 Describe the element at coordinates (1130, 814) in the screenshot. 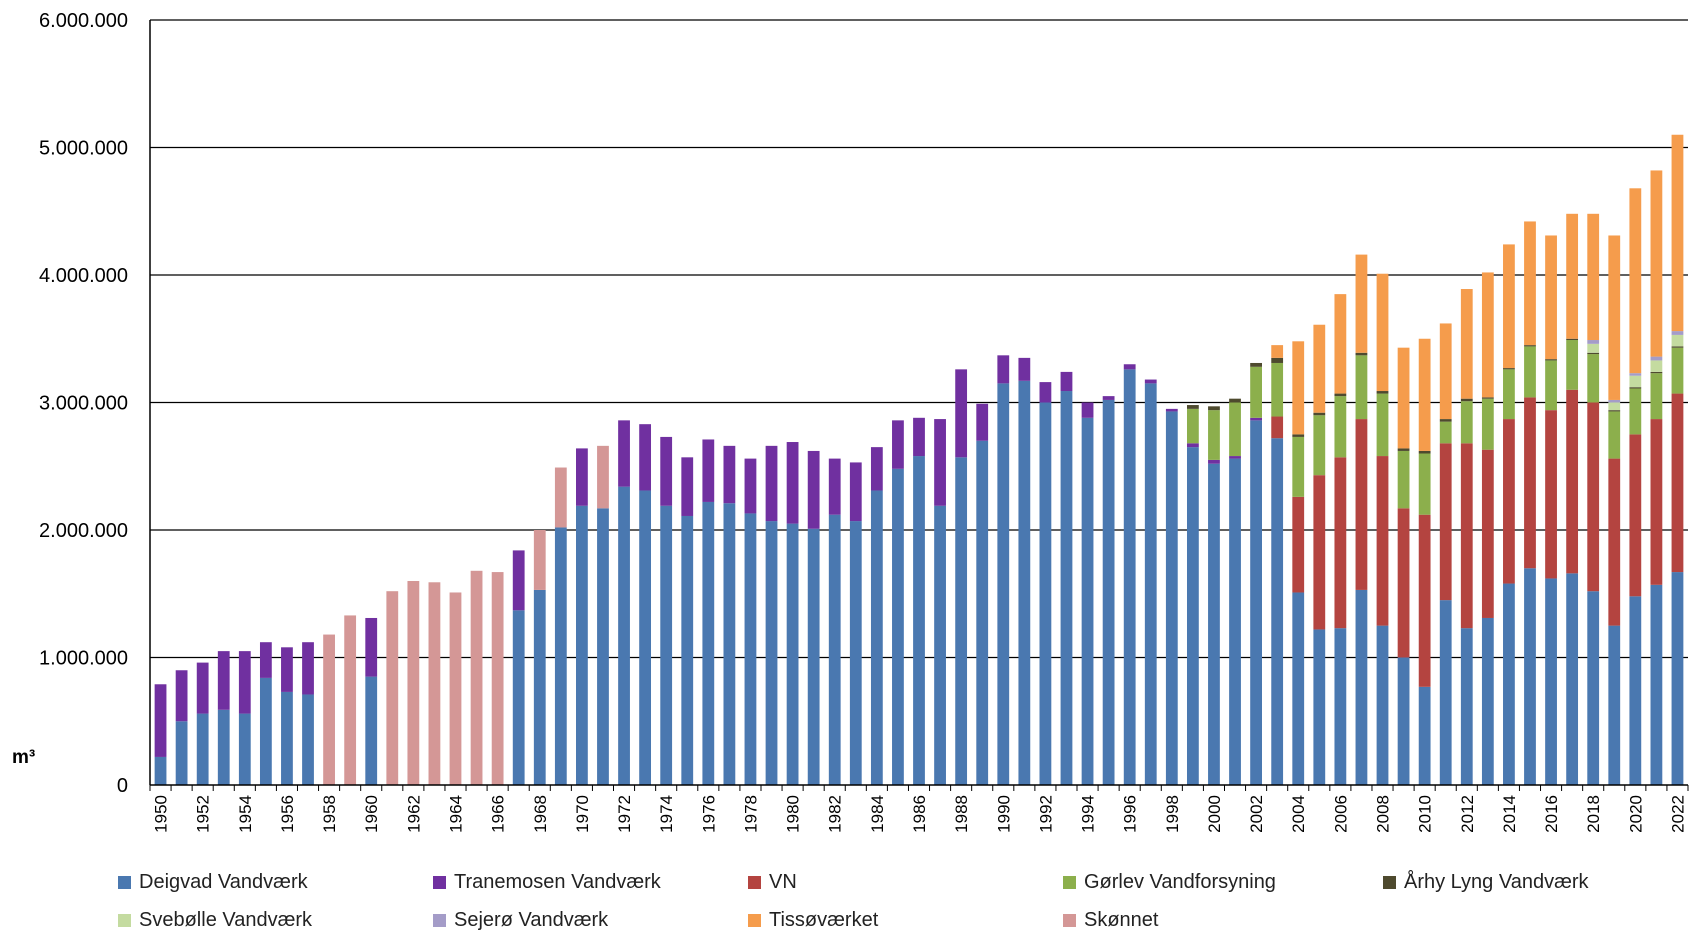

I see `x-tick-label: 1996` at that location.